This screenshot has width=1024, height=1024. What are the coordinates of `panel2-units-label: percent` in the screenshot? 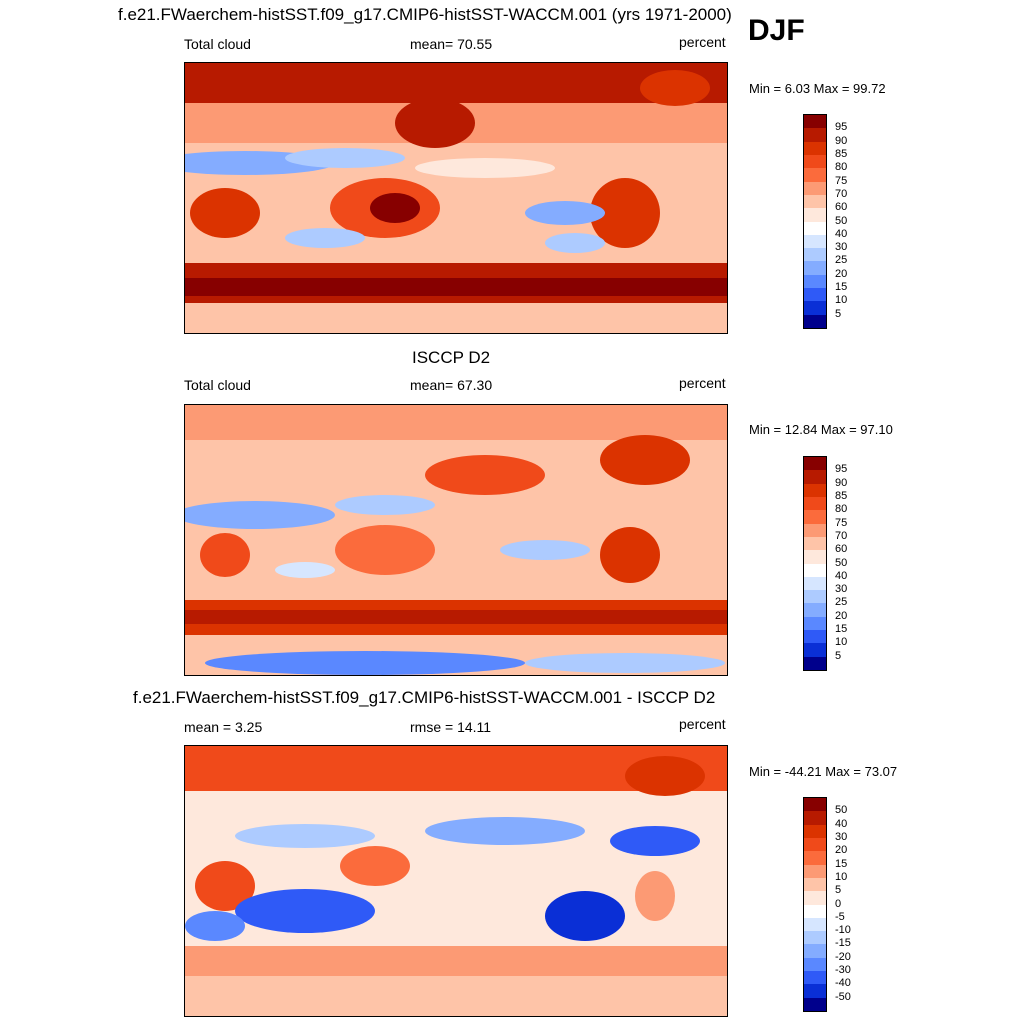 It's located at (702, 383).